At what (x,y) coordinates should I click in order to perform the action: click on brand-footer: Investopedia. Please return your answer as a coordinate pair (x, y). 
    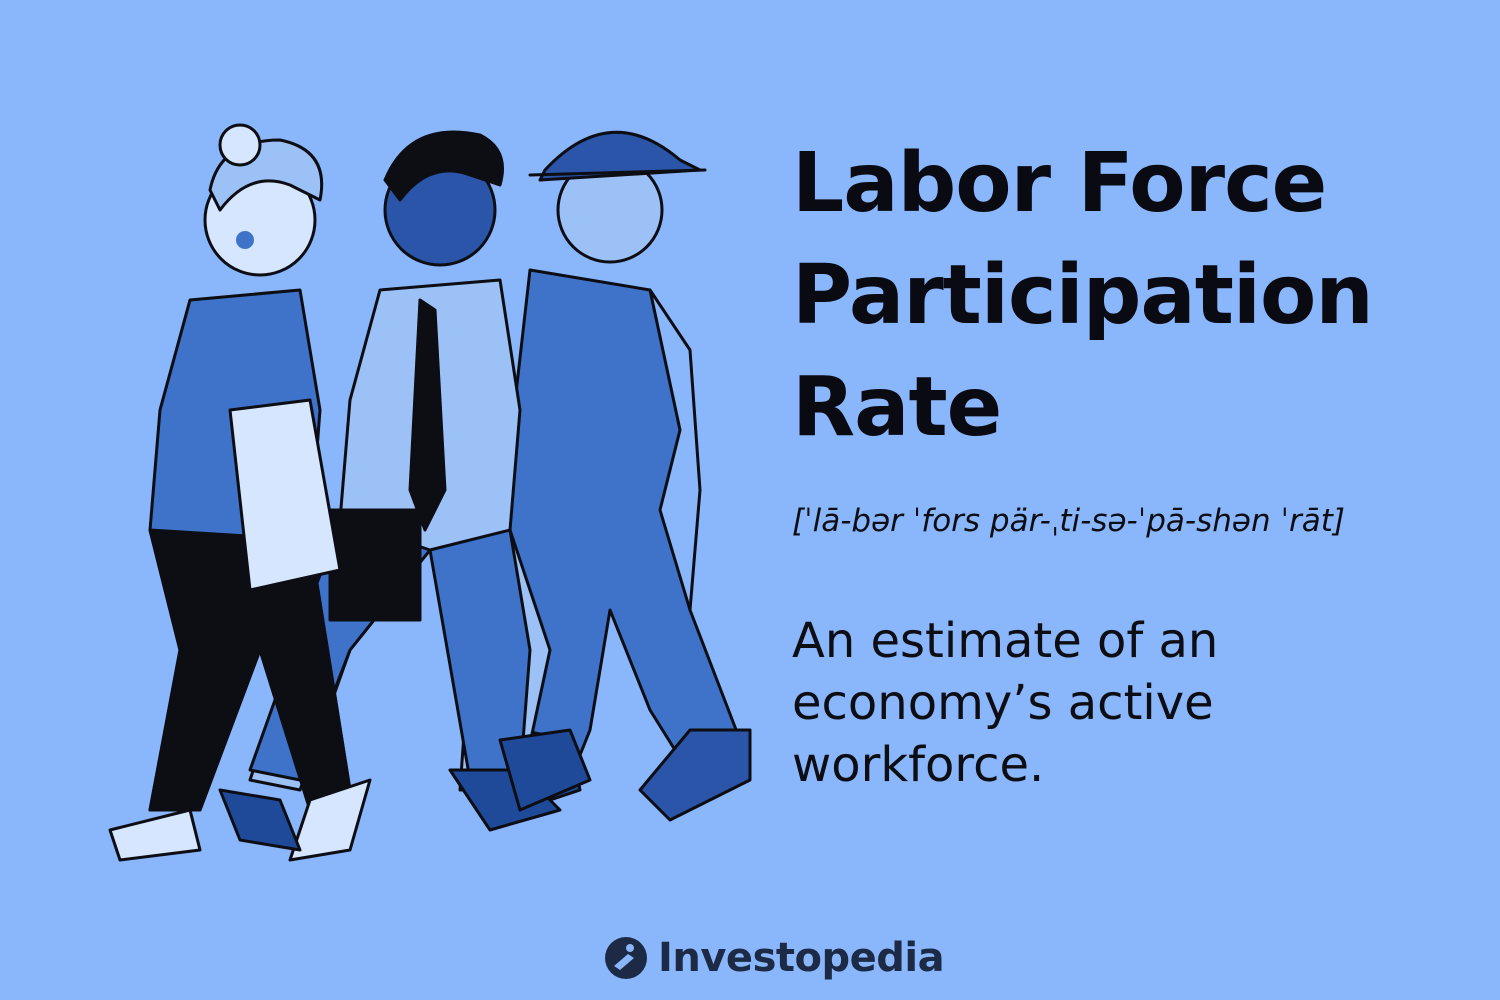
    Looking at the image, I should click on (774, 958).